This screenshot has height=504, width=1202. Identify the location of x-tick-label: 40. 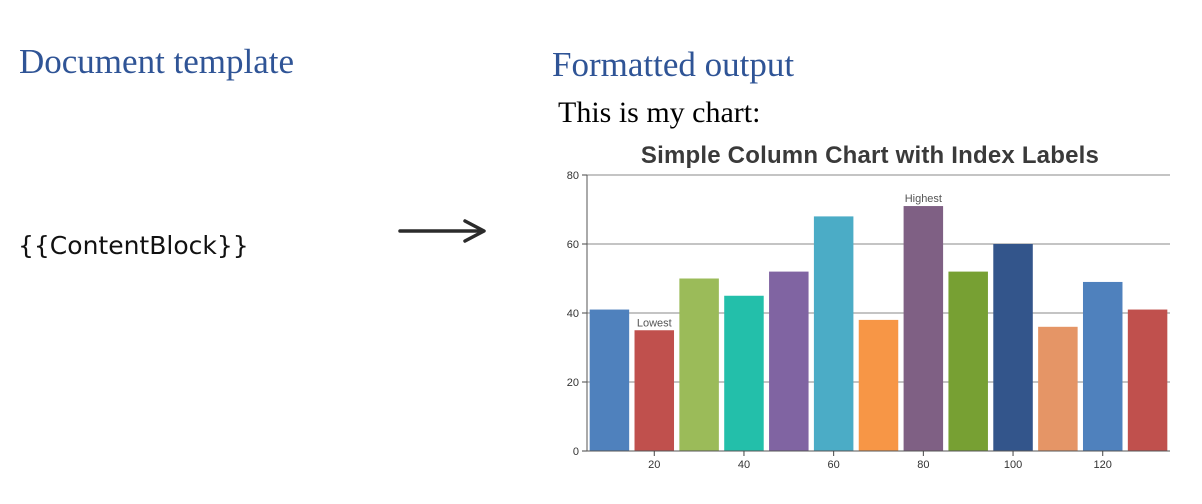
(744, 463).